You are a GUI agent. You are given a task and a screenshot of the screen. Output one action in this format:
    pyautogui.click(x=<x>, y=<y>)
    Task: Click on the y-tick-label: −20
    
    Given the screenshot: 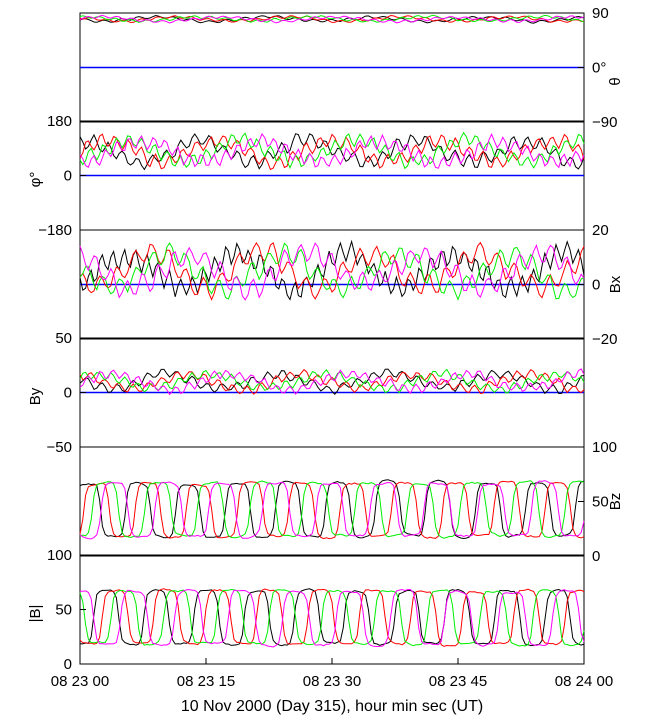 What is the action you would take?
    pyautogui.click(x=604, y=339)
    